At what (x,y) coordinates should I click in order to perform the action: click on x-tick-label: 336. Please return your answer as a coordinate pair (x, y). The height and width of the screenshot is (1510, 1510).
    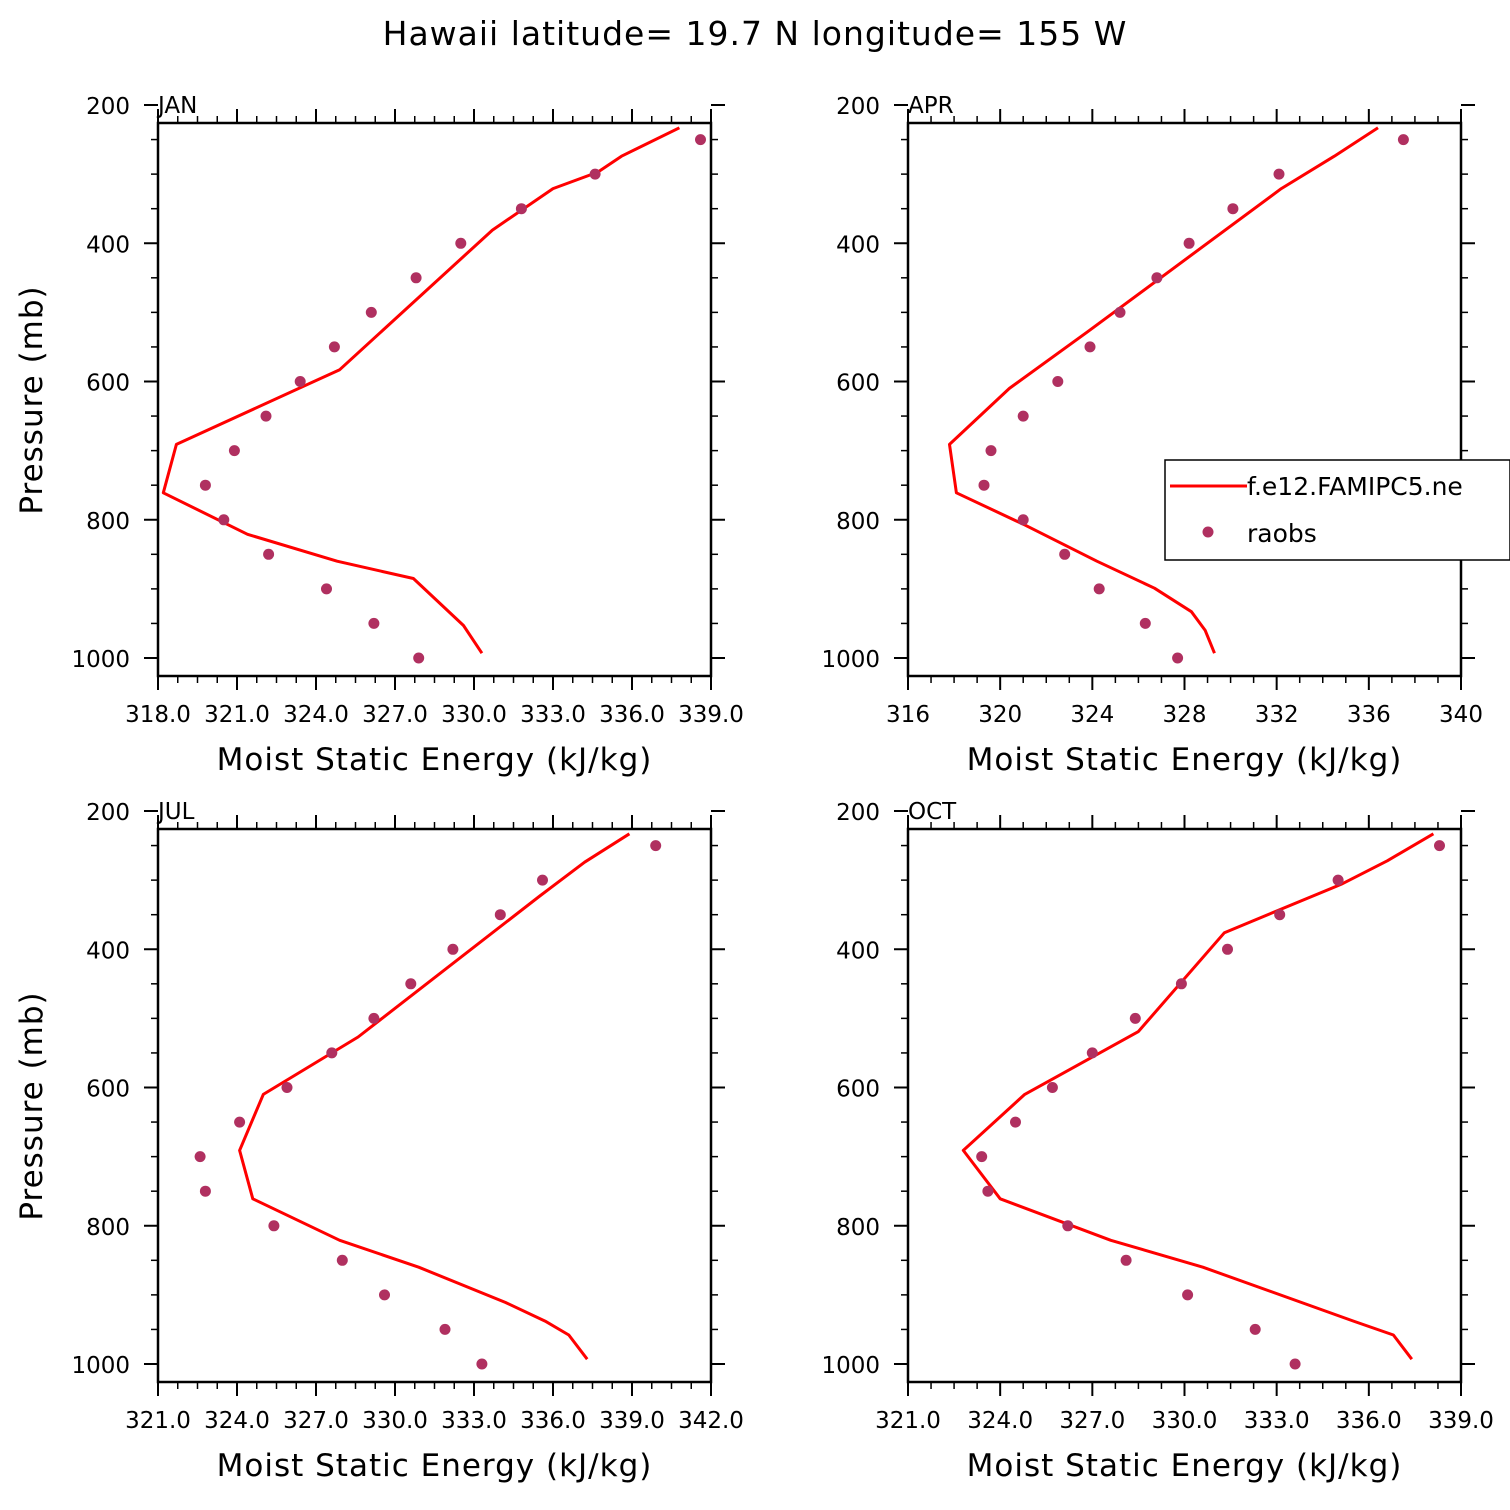
    Looking at the image, I should click on (1369, 715).